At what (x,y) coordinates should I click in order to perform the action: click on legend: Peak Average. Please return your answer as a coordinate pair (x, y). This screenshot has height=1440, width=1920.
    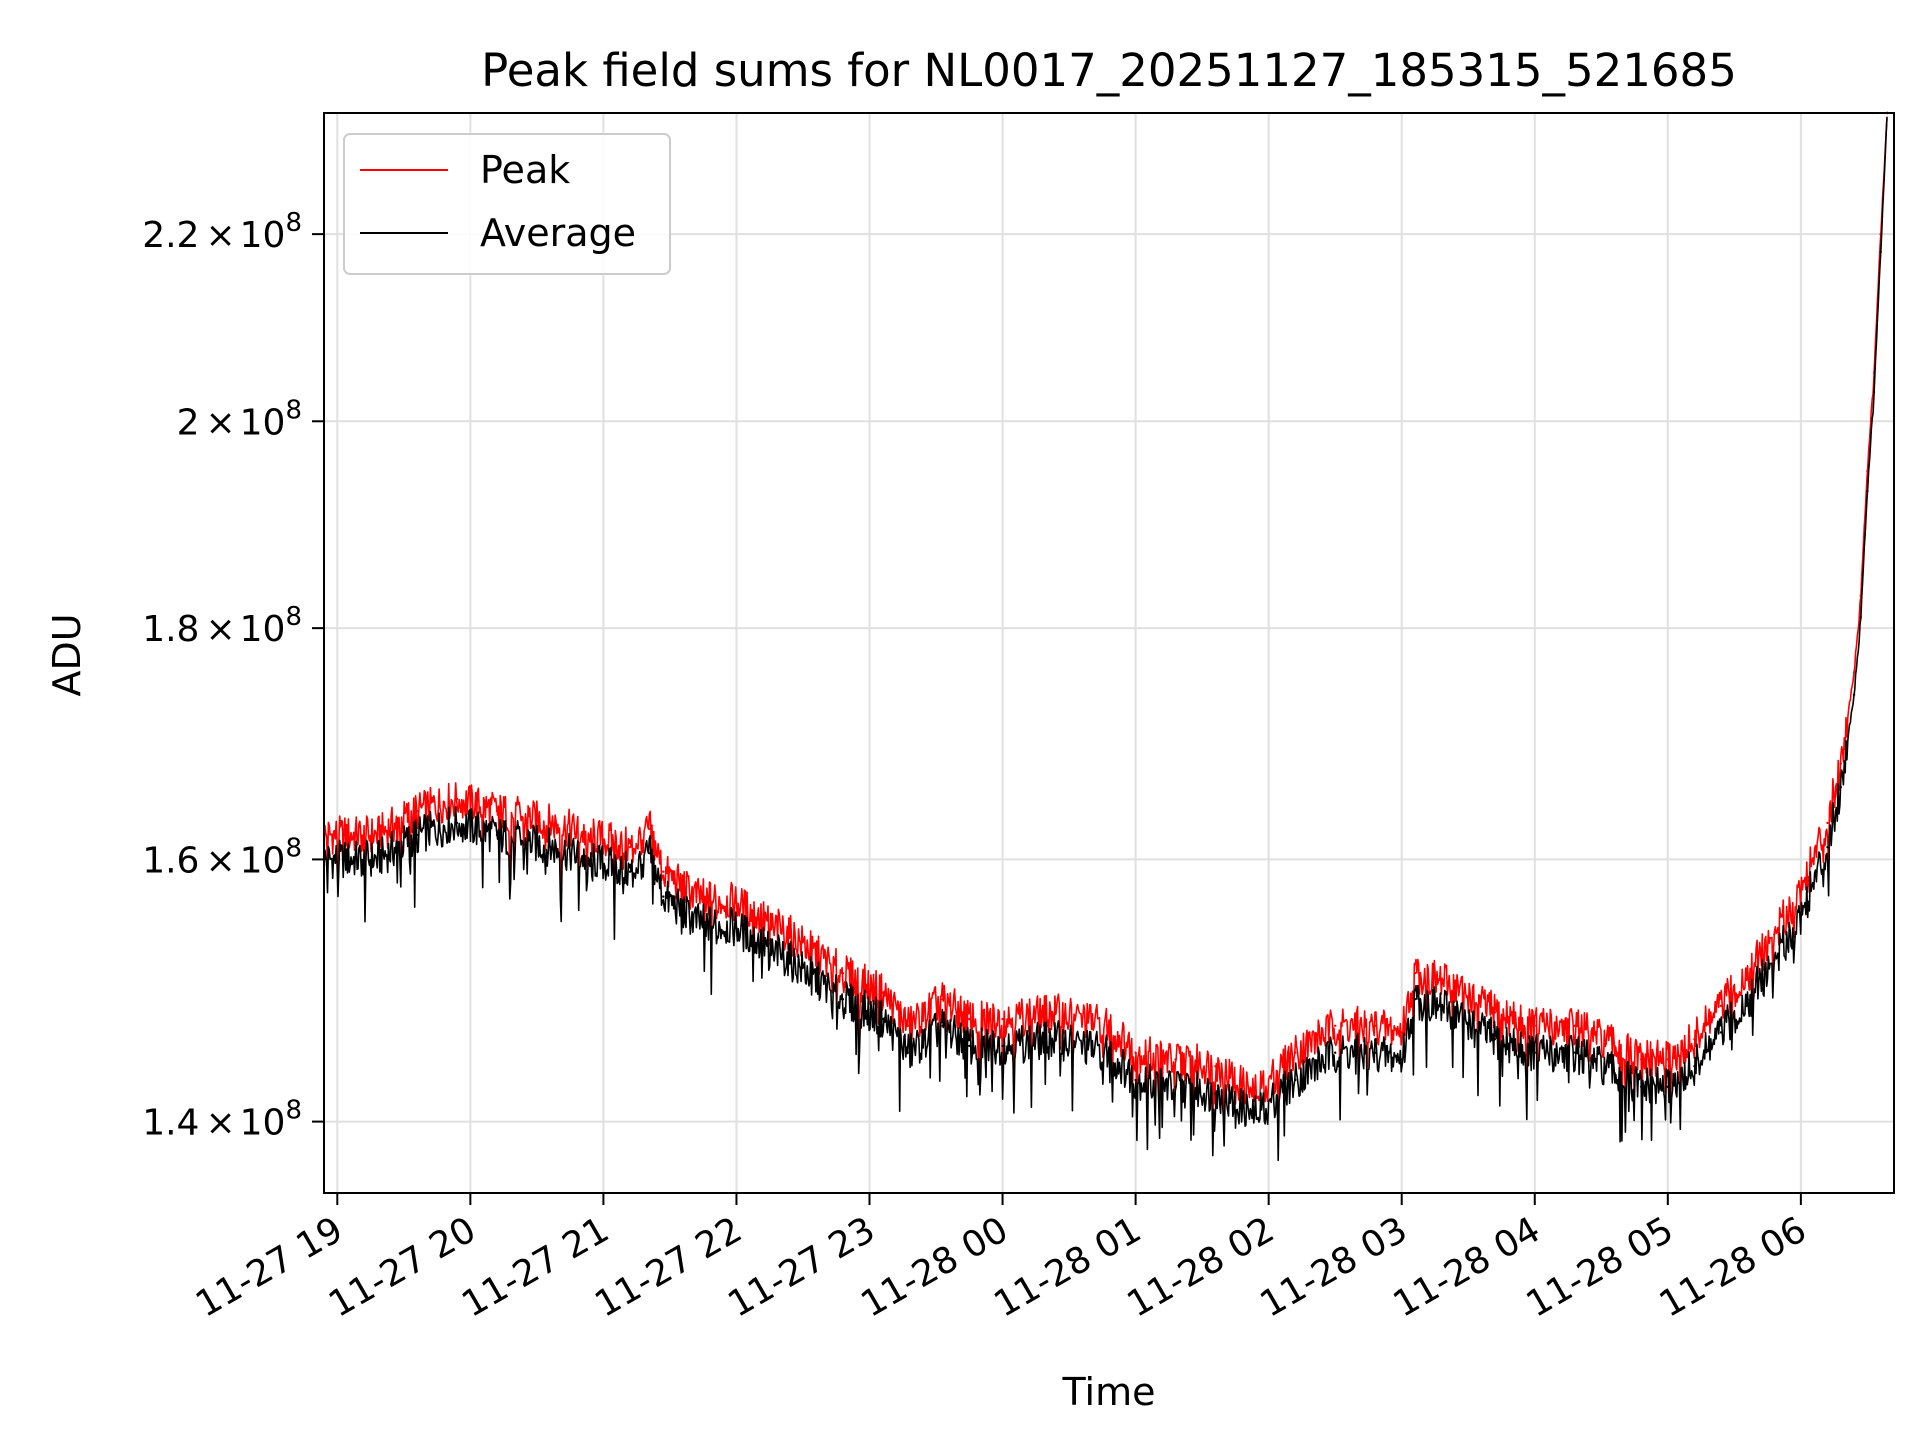
    Looking at the image, I should click on (507, 204).